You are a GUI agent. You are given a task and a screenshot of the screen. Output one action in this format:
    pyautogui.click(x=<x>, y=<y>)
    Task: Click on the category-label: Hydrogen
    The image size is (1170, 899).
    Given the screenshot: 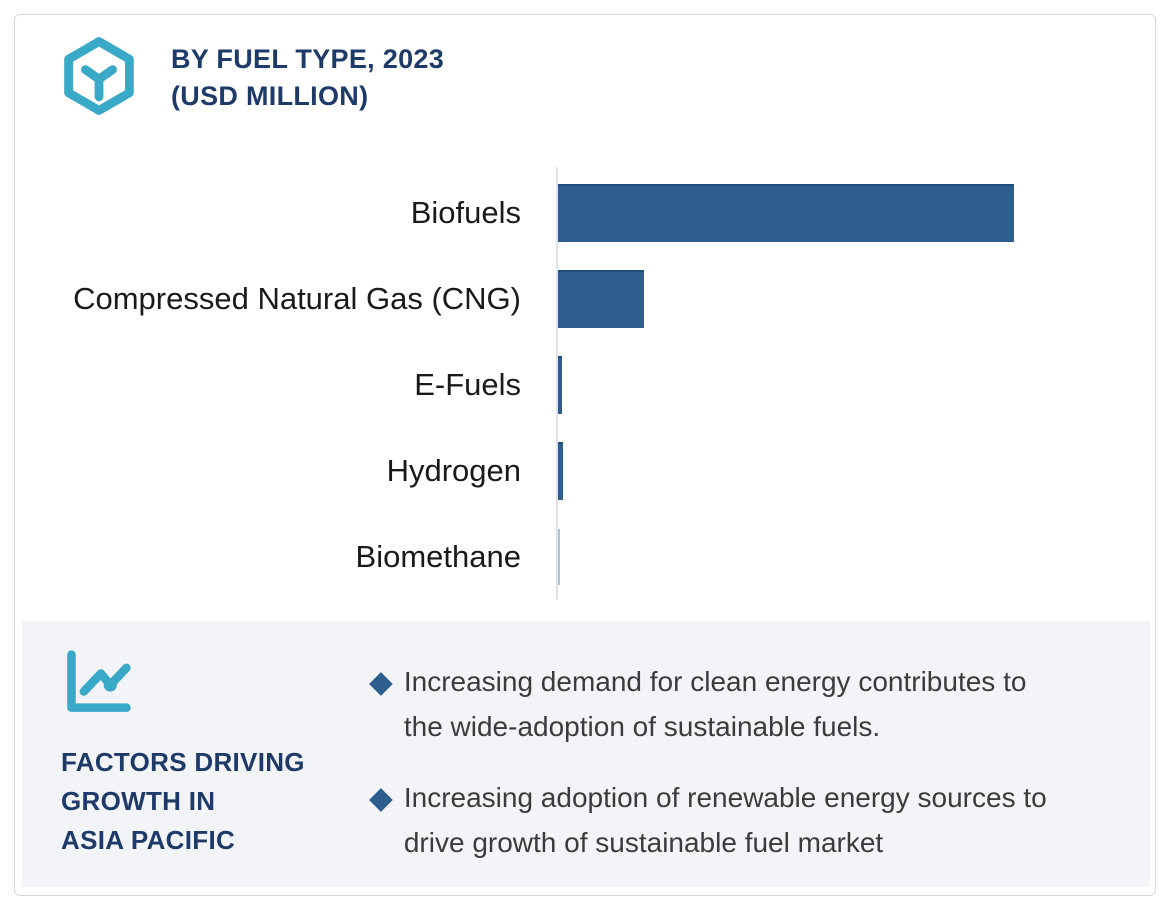 What is the action you would take?
    pyautogui.click(x=453, y=470)
    